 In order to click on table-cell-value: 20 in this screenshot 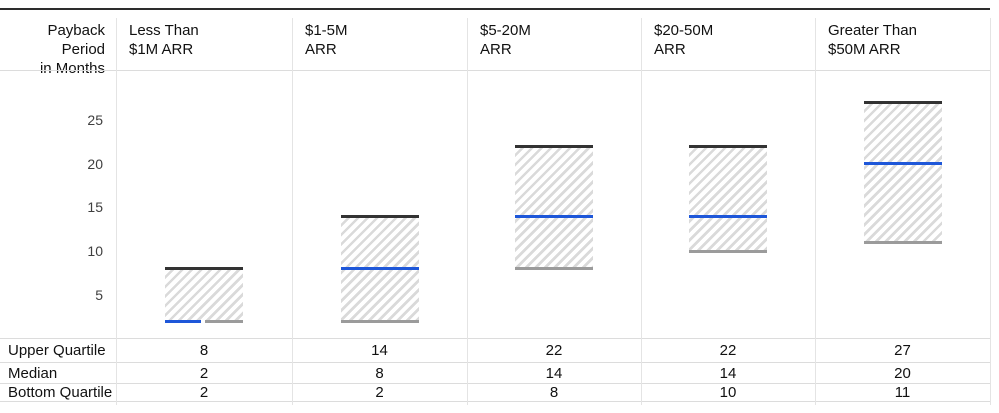, I will do `click(902, 373)`.